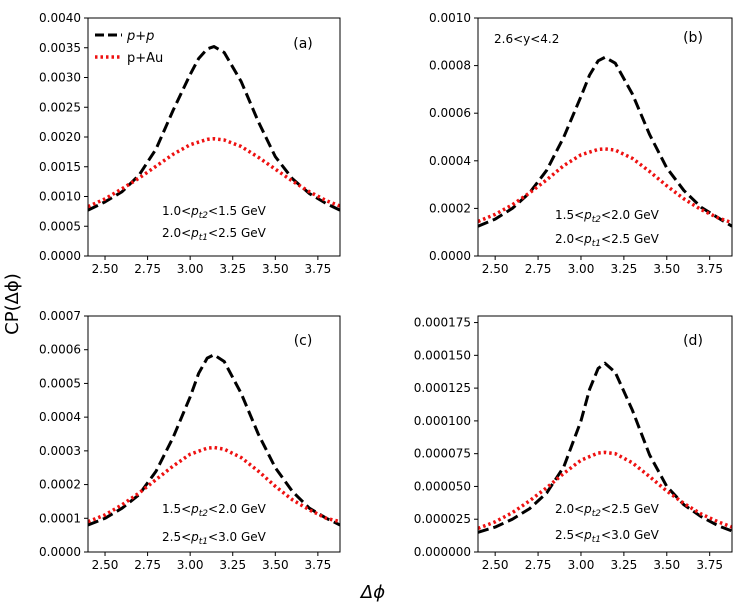  What do you see at coordinates (605, 141) in the screenshot?
I see `panel-b-series-pp` at bounding box center [605, 141].